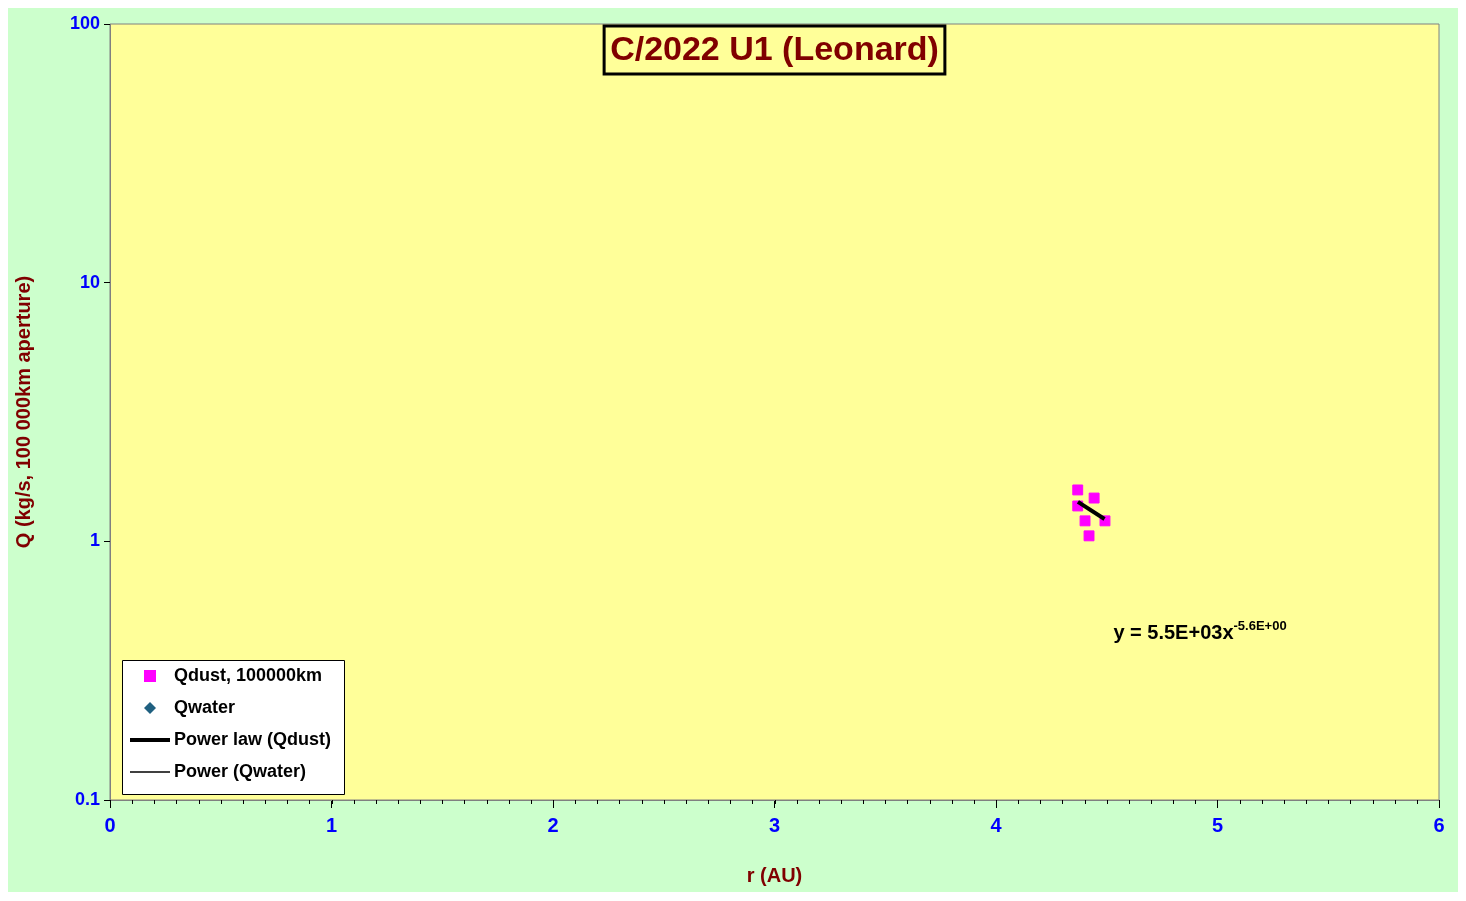 The height and width of the screenshot is (901, 1466). What do you see at coordinates (205, 706) in the screenshot?
I see `legend-label: Qwater` at bounding box center [205, 706].